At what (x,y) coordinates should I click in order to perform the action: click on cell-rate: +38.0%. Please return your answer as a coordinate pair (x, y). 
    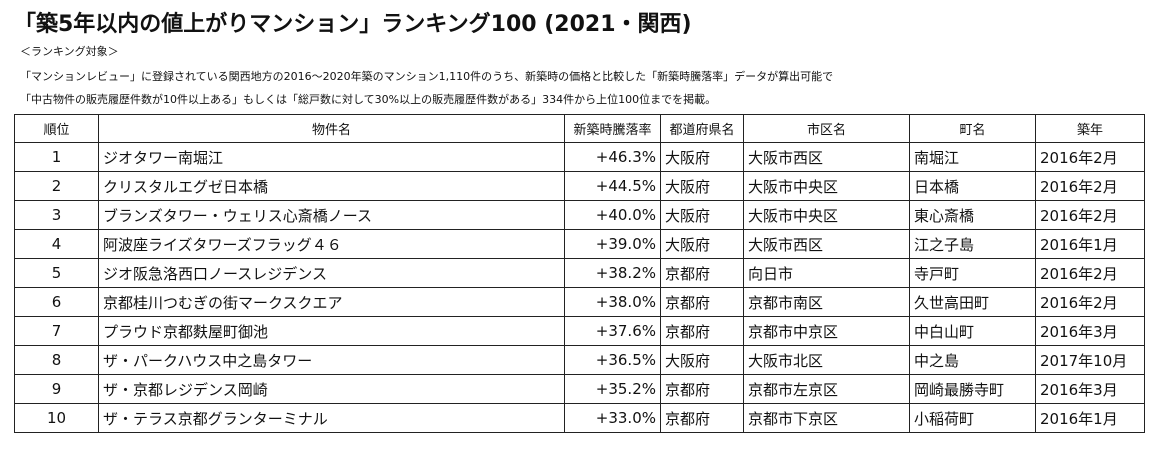
    Looking at the image, I should click on (612, 302).